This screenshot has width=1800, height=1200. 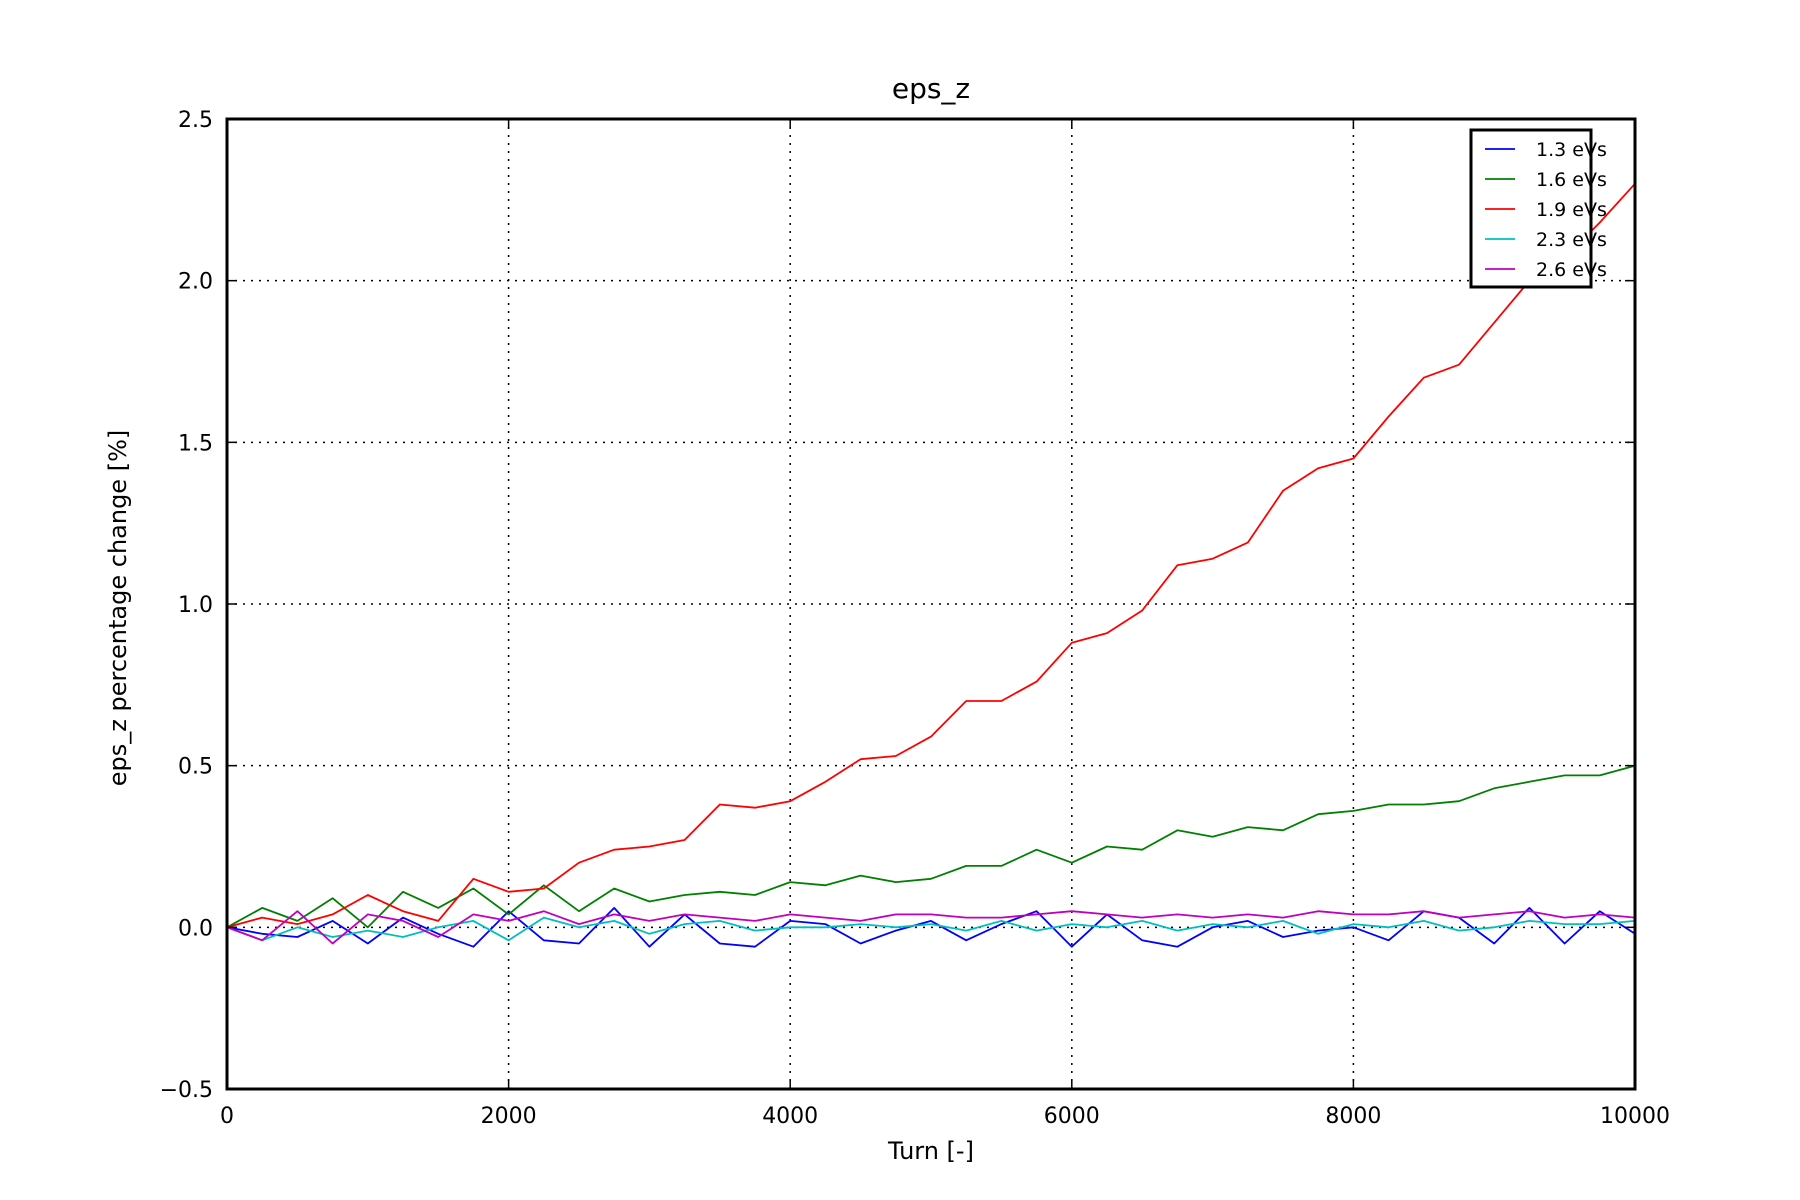 I want to click on chart-title: eps_z, so click(x=931, y=88).